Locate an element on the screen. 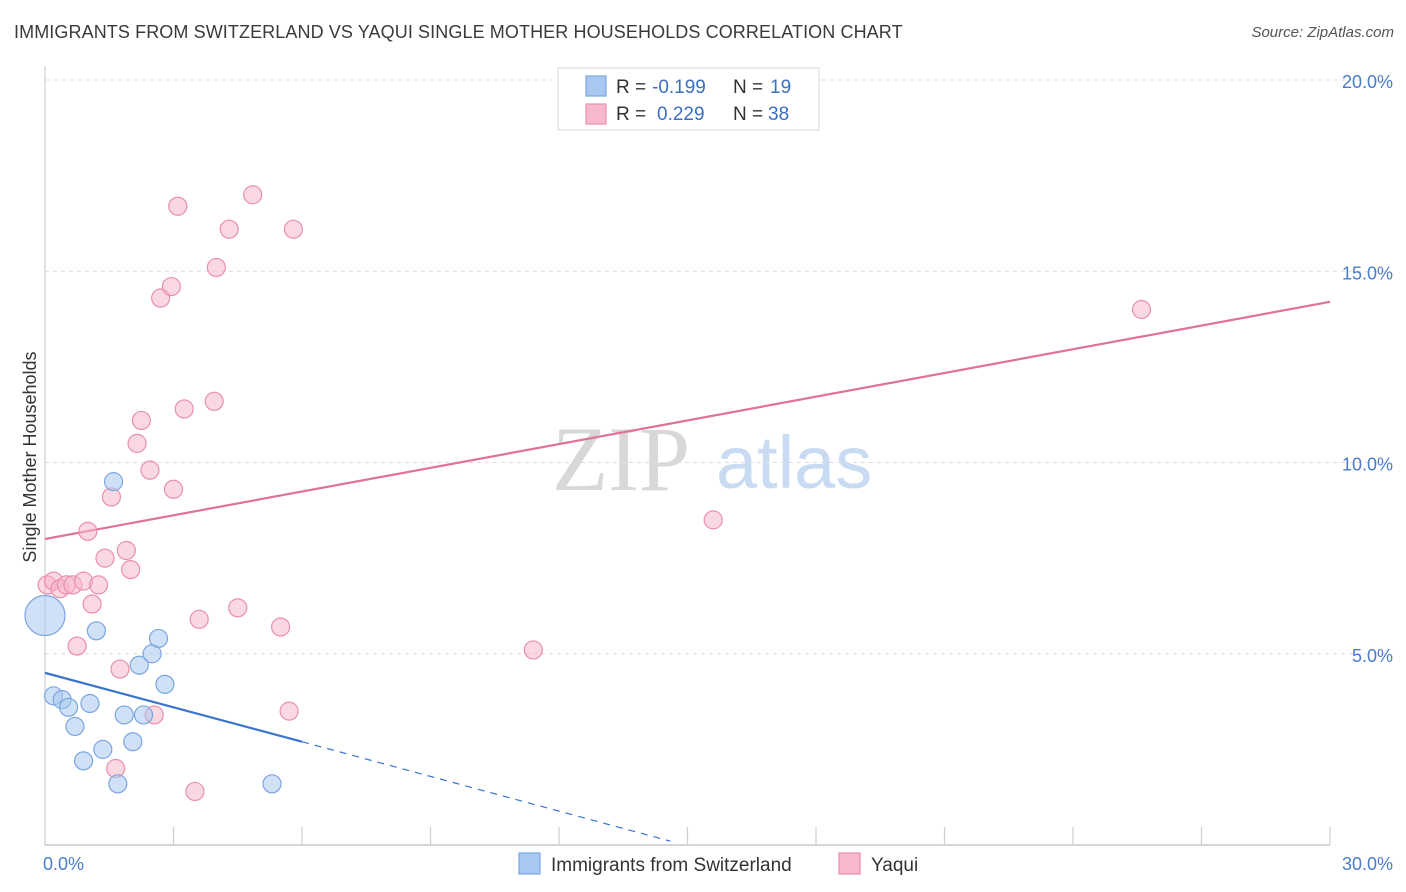 The image size is (1406, 892). y-tick-label-20: 20.0% is located at coordinates (1367, 82).